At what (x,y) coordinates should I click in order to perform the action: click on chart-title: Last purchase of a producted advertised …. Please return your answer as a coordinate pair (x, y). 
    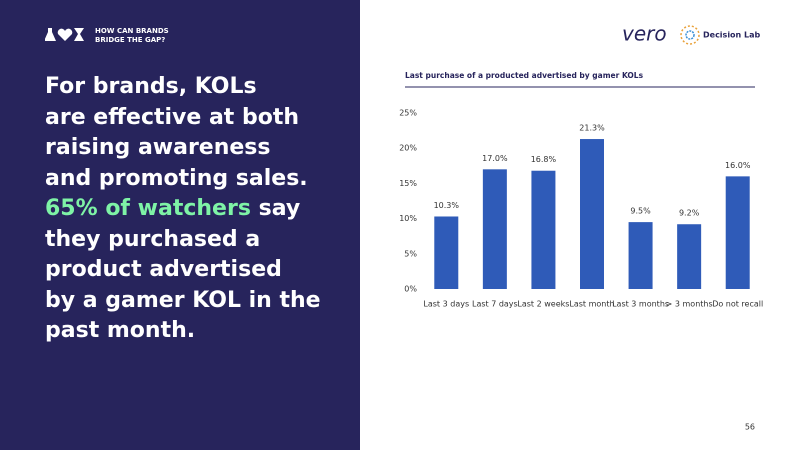
    Looking at the image, I should click on (524, 75).